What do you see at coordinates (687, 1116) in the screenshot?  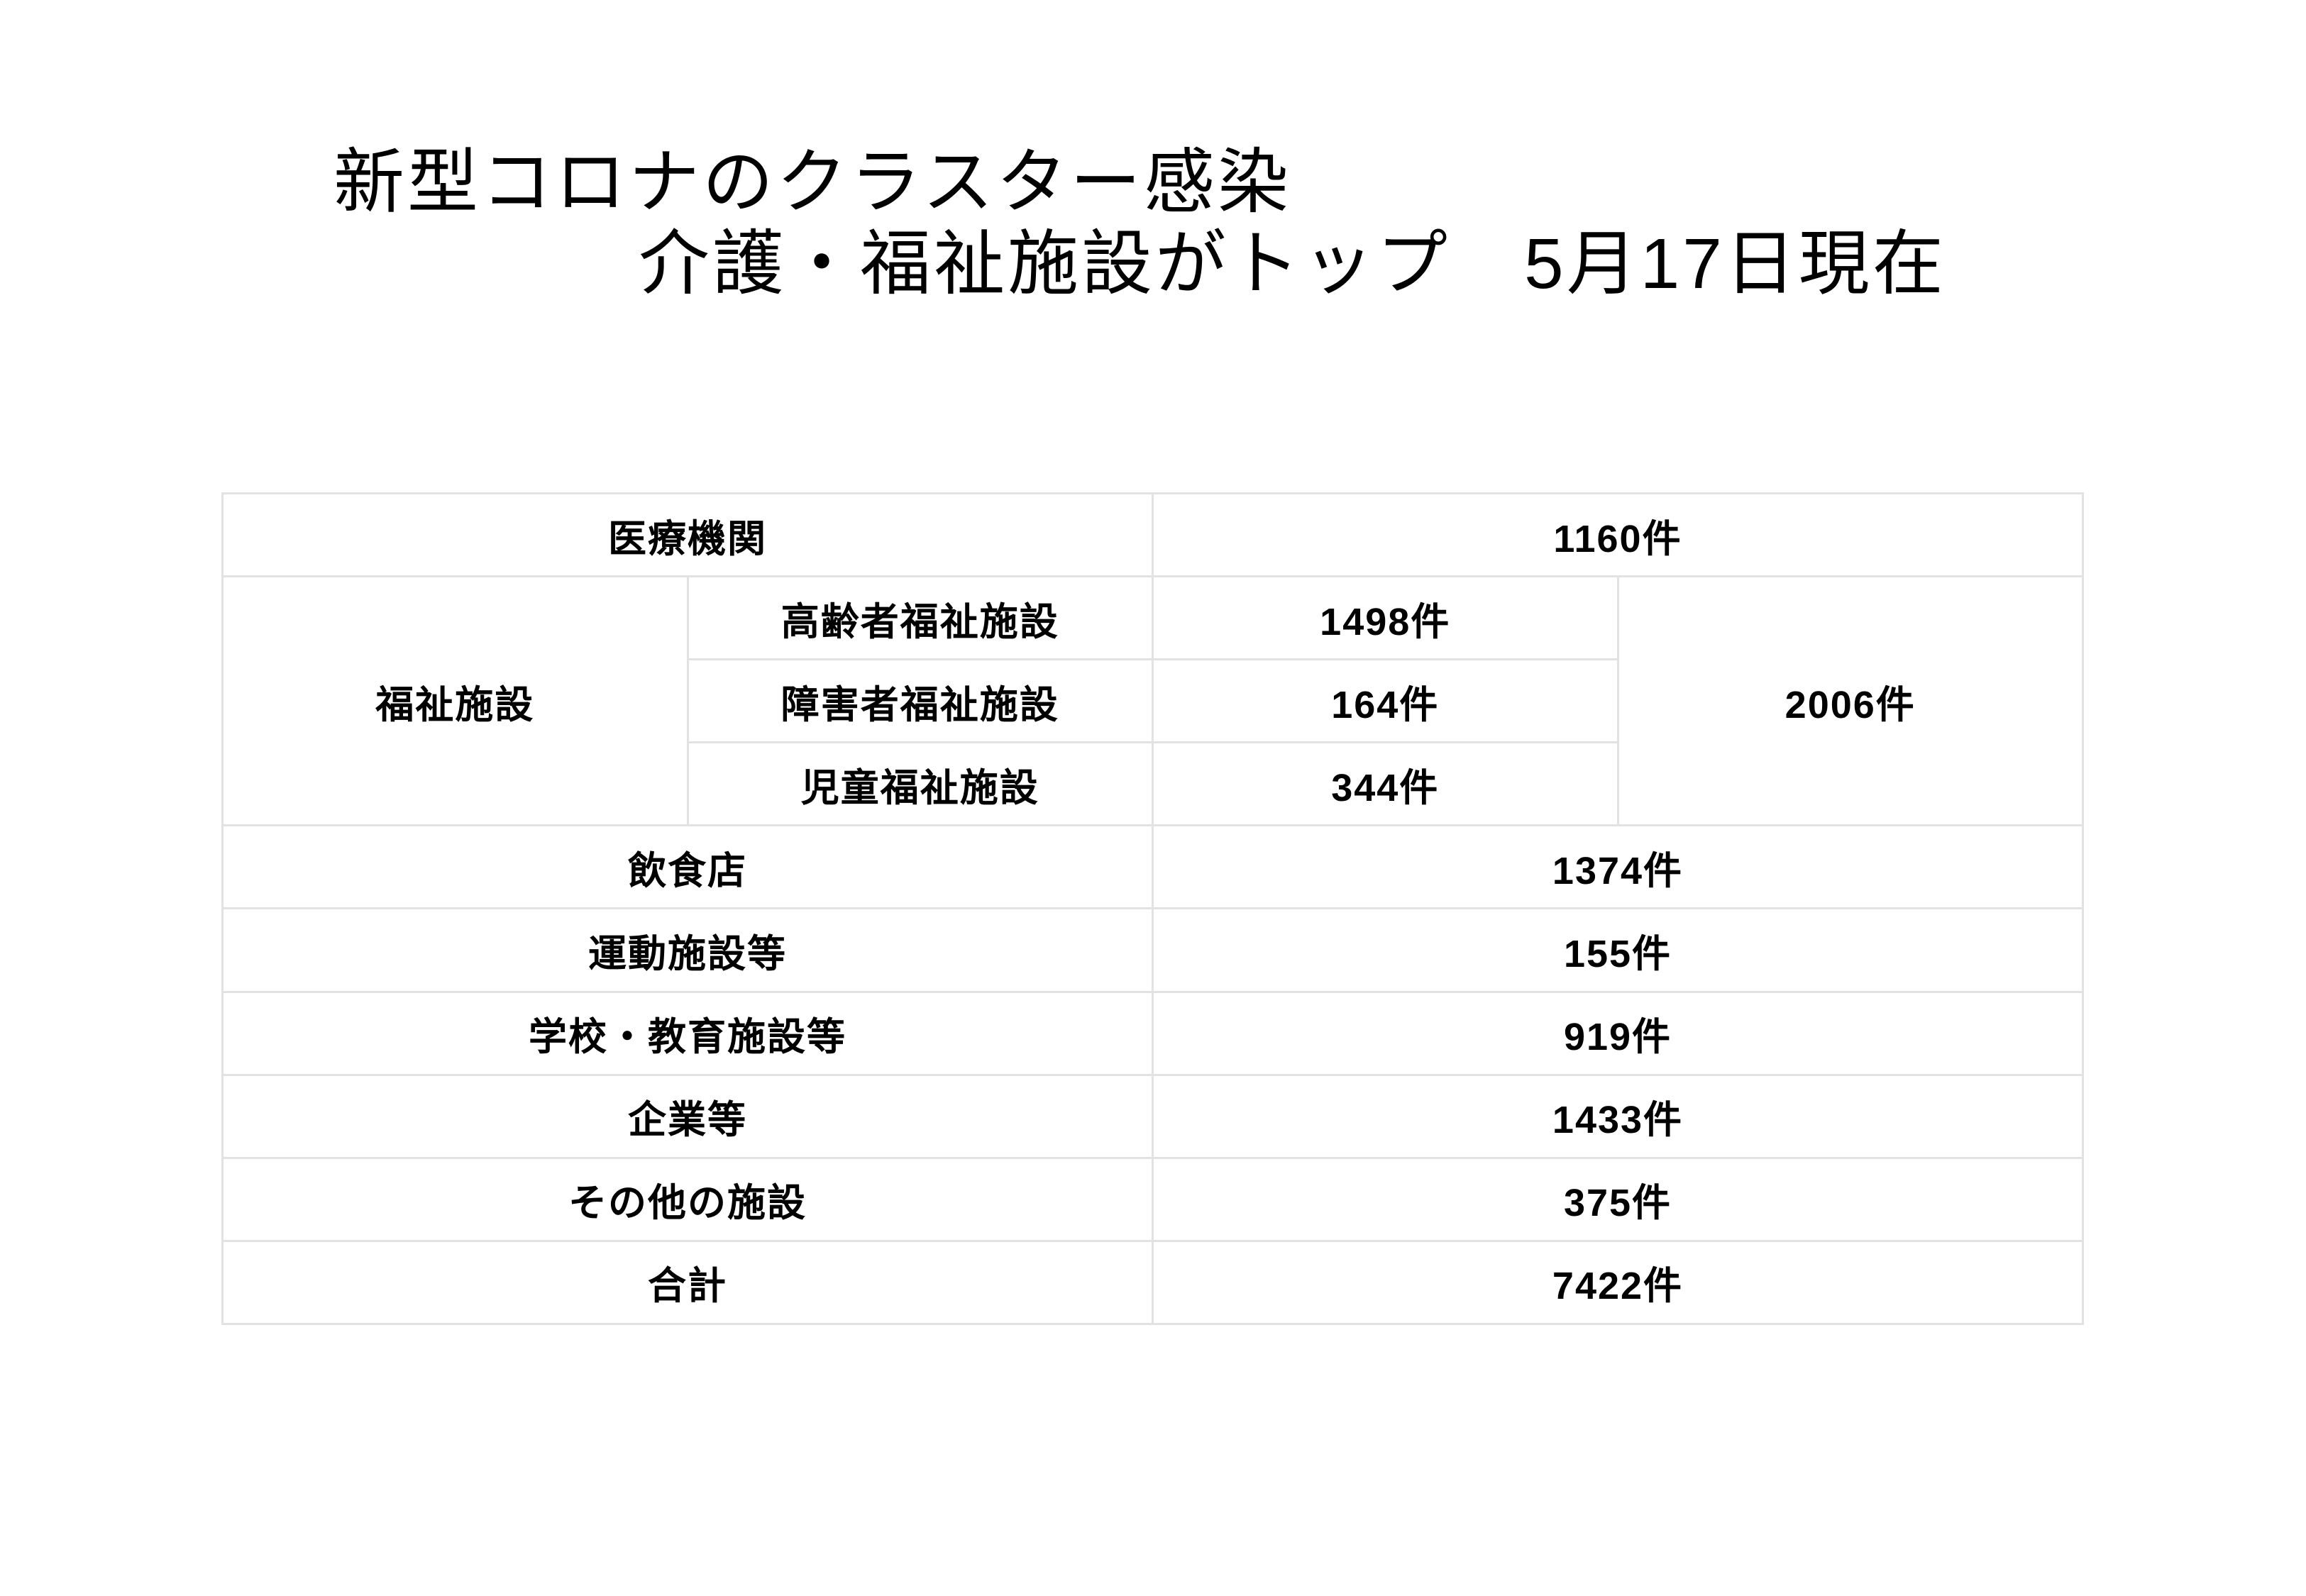 I see `category-cell-companies: 企業等` at bounding box center [687, 1116].